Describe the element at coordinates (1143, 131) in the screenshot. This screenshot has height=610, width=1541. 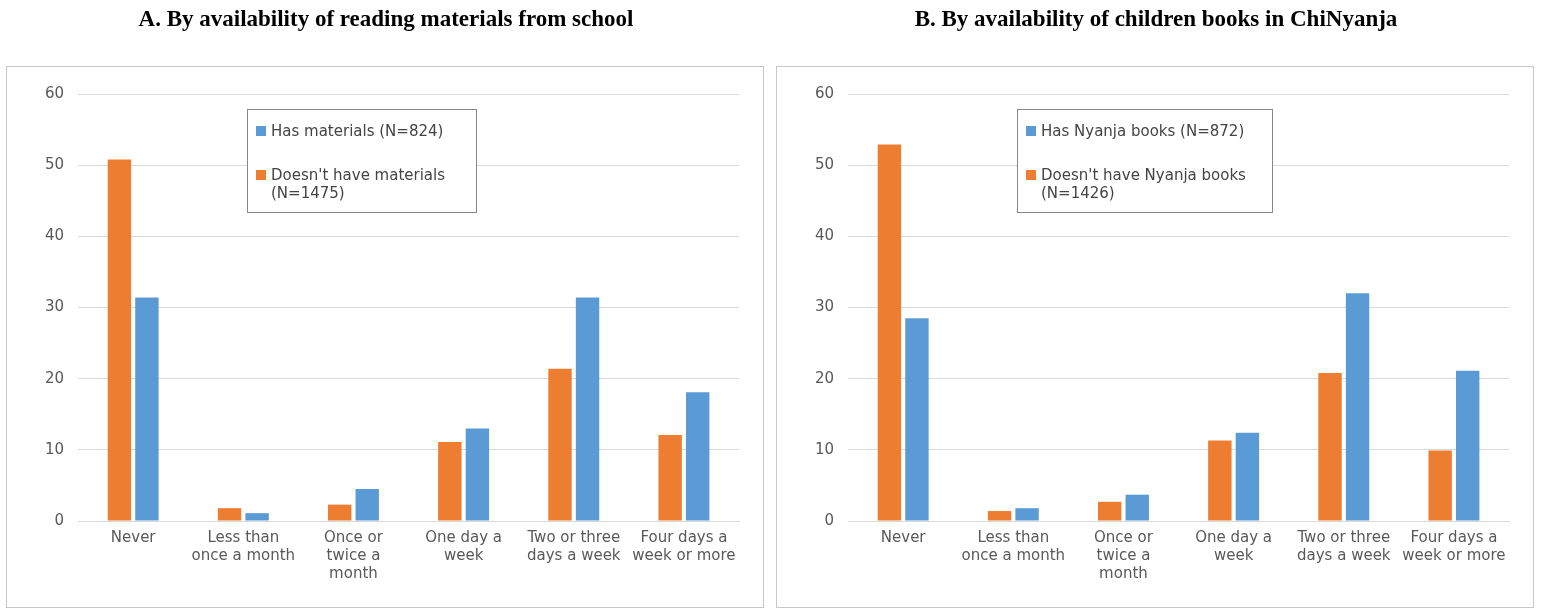
I see `legend-label: Has Nyanja books (N=872)` at that location.